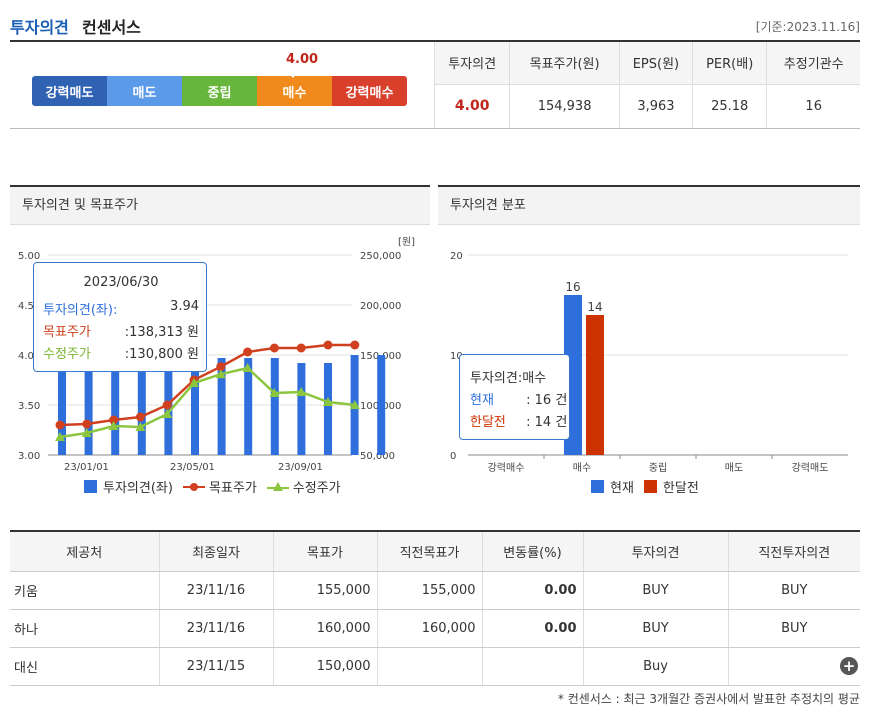 The image size is (872, 716). Describe the element at coordinates (324, 628) in the screenshot. I see `cell-target: 160,000` at that location.